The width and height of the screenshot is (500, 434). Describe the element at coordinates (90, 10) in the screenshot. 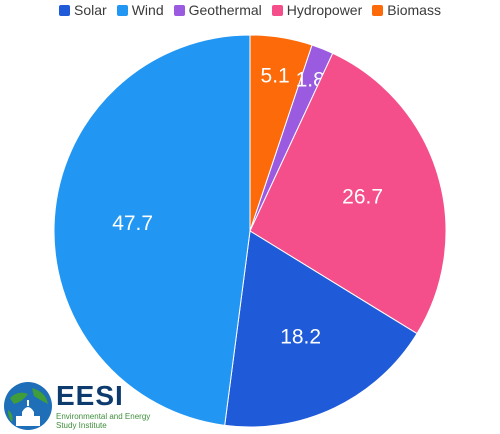

I see `legend-label-solar: Solar` at that location.